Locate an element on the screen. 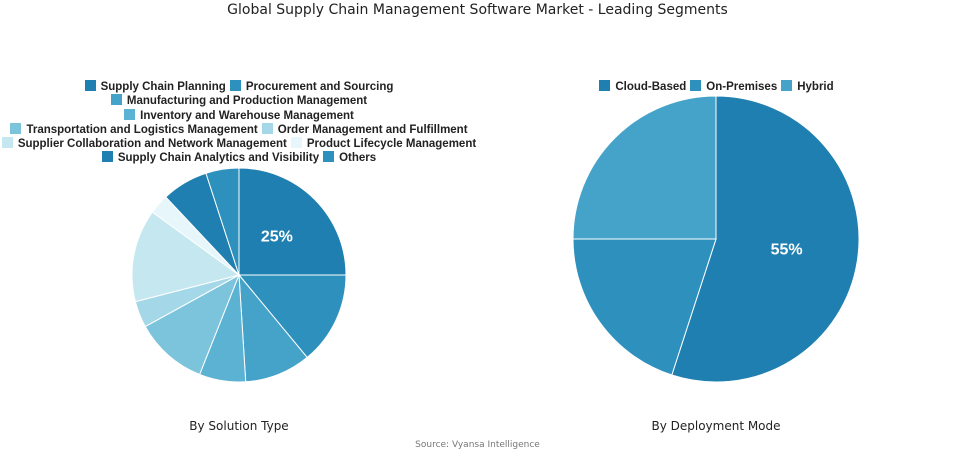  legend-row: Inventory and Warehouse Management is located at coordinates (239, 115).